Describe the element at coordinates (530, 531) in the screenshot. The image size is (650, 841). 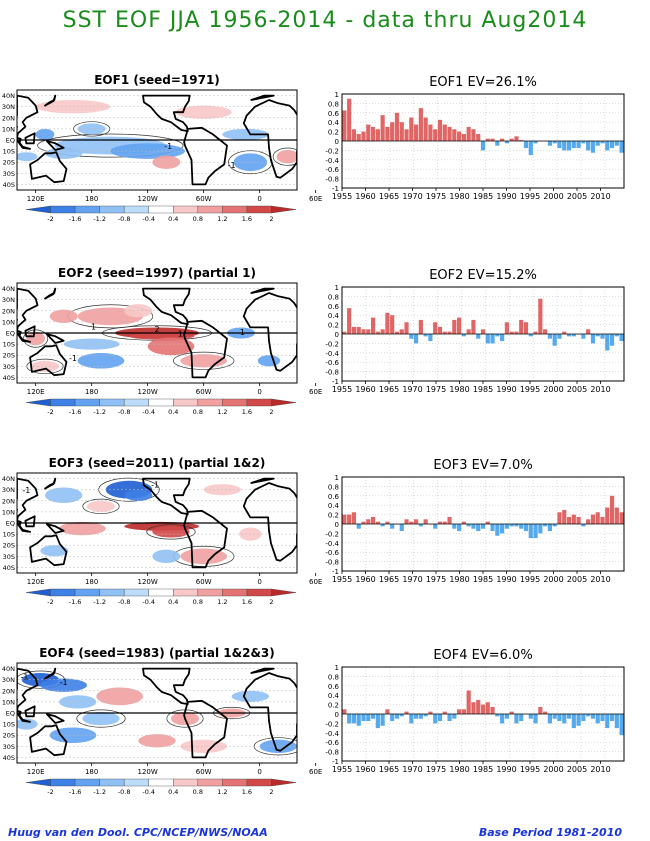
I see `bar-1995` at that location.